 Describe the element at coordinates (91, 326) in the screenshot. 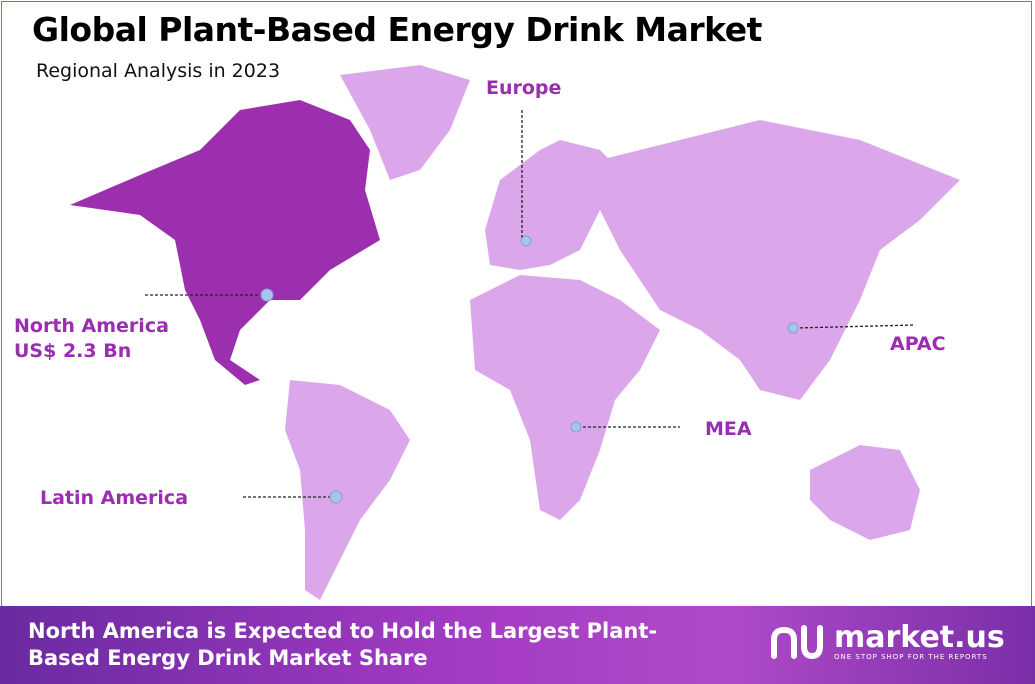

I see `region-name: North America` at that location.